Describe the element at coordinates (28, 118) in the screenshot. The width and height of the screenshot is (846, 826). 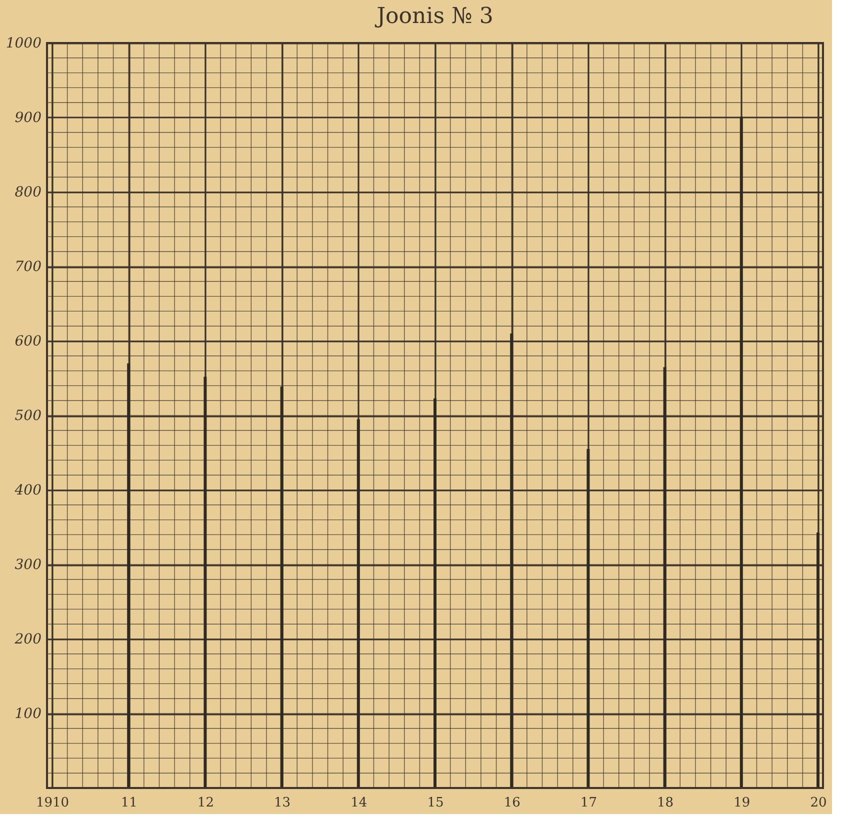
I see `y-tick-label: 900` at that location.